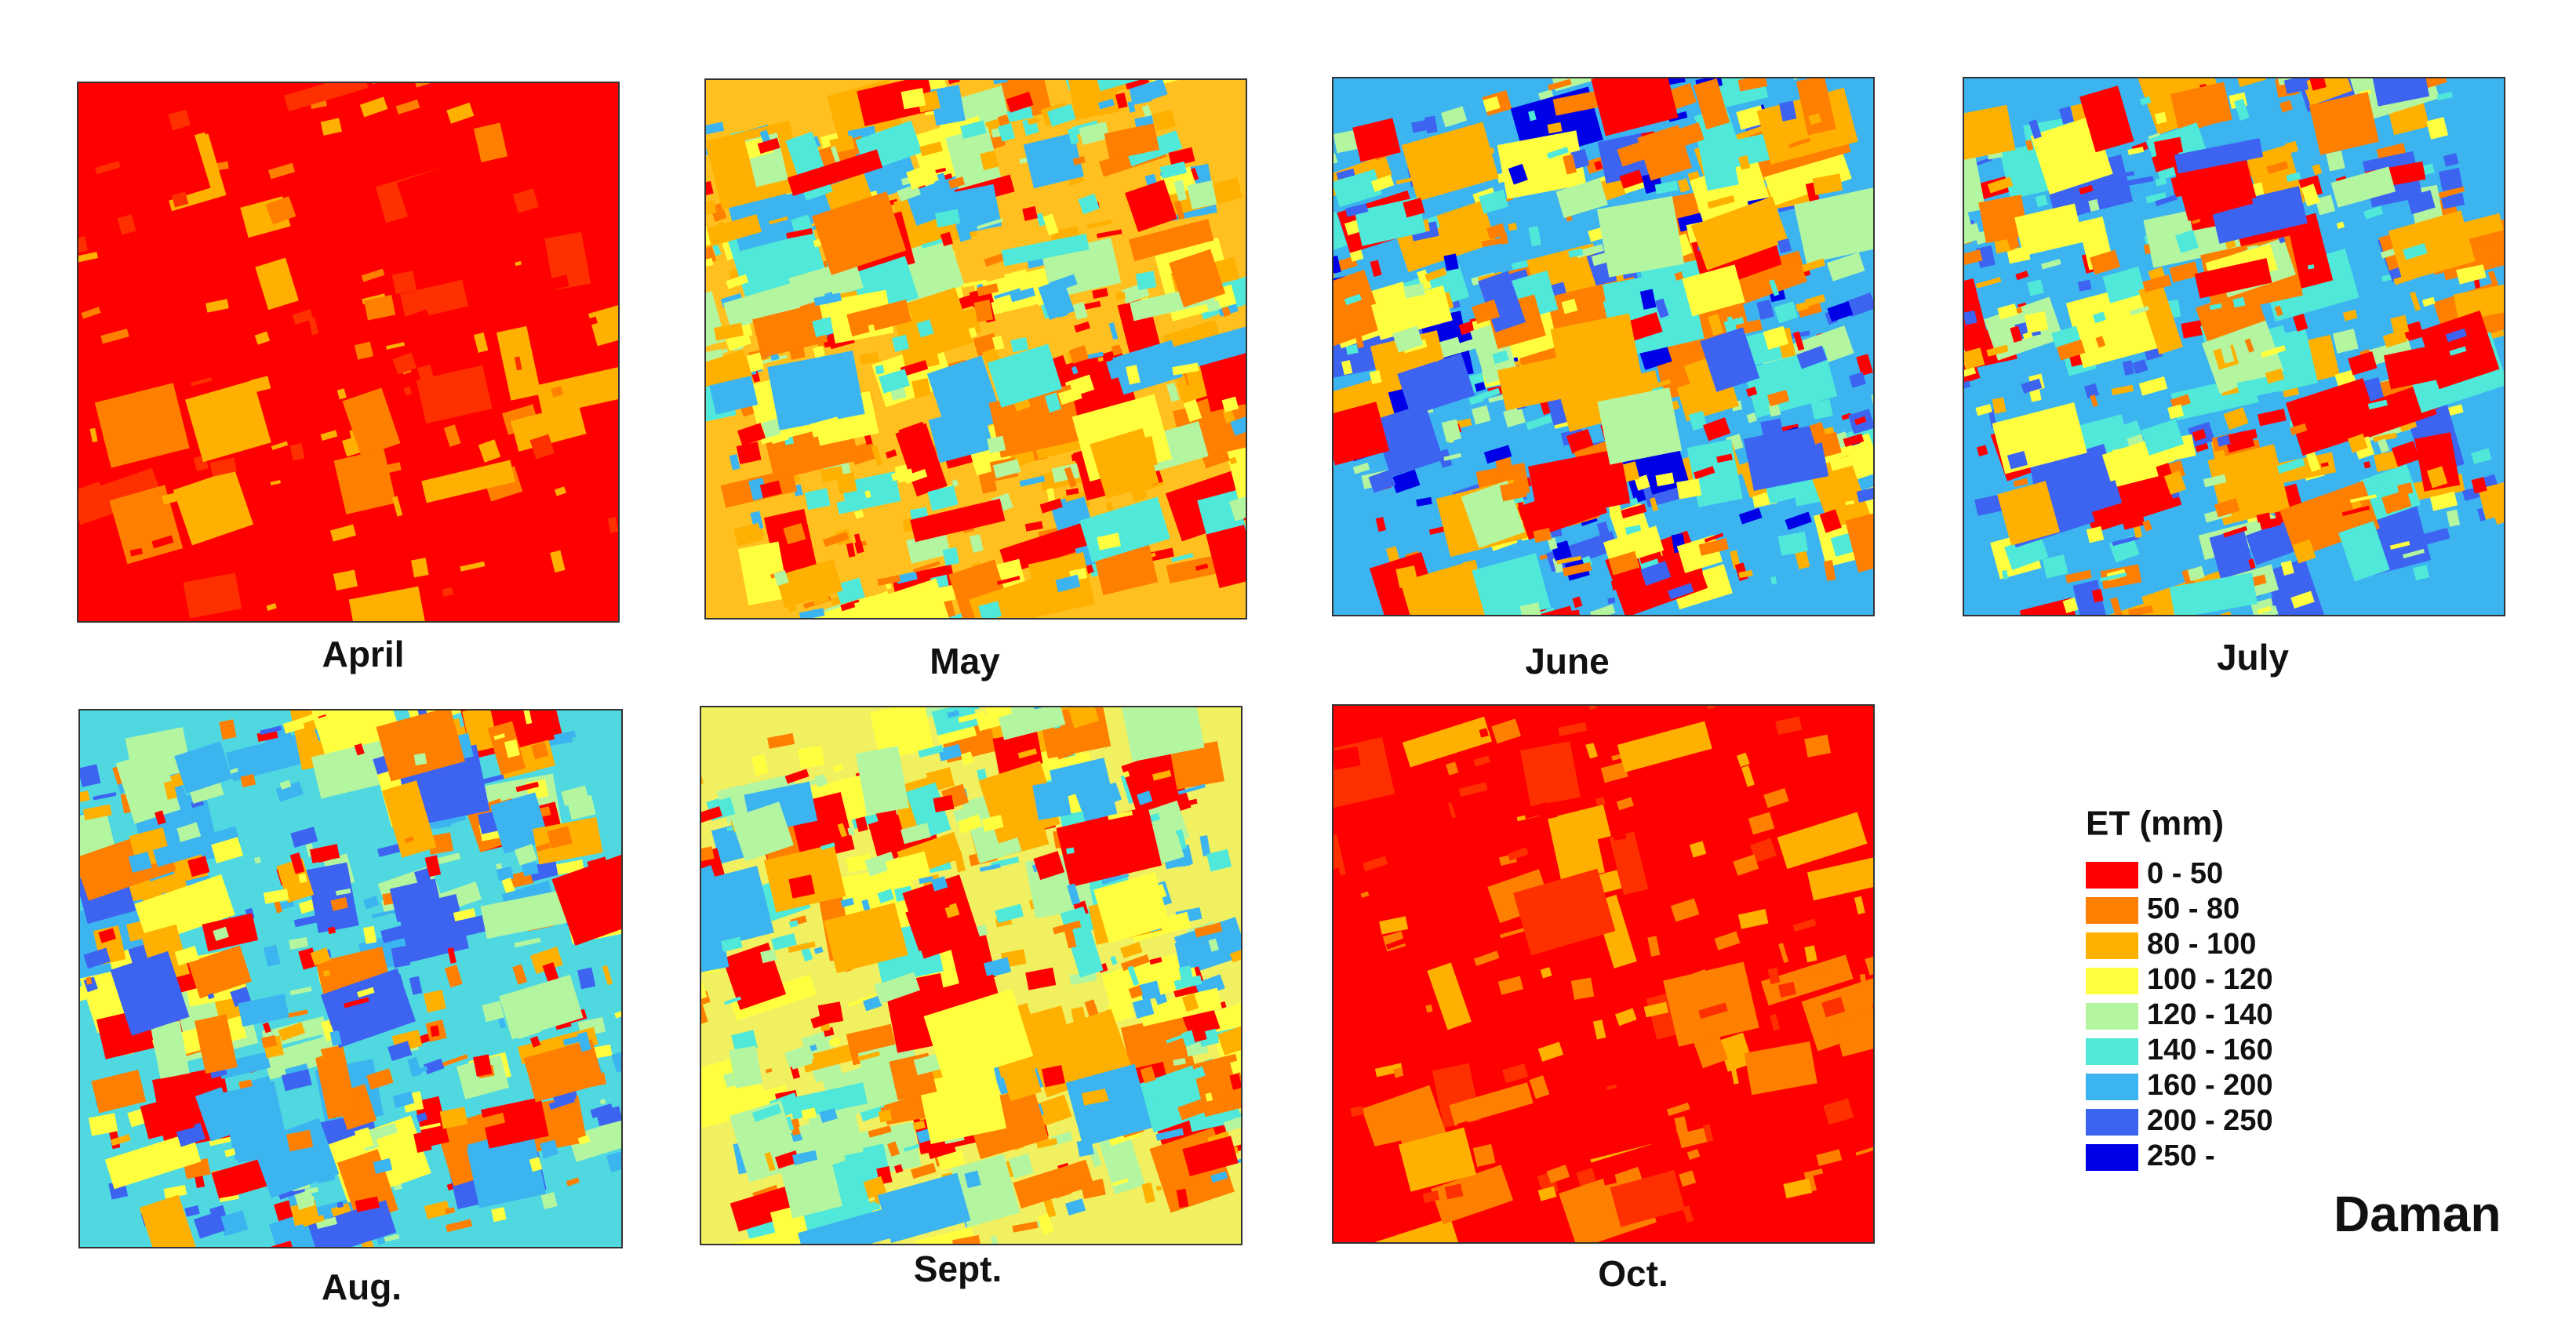 The height and width of the screenshot is (1341, 2576). What do you see at coordinates (2417, 1214) in the screenshot?
I see `region-label: Daman` at bounding box center [2417, 1214].